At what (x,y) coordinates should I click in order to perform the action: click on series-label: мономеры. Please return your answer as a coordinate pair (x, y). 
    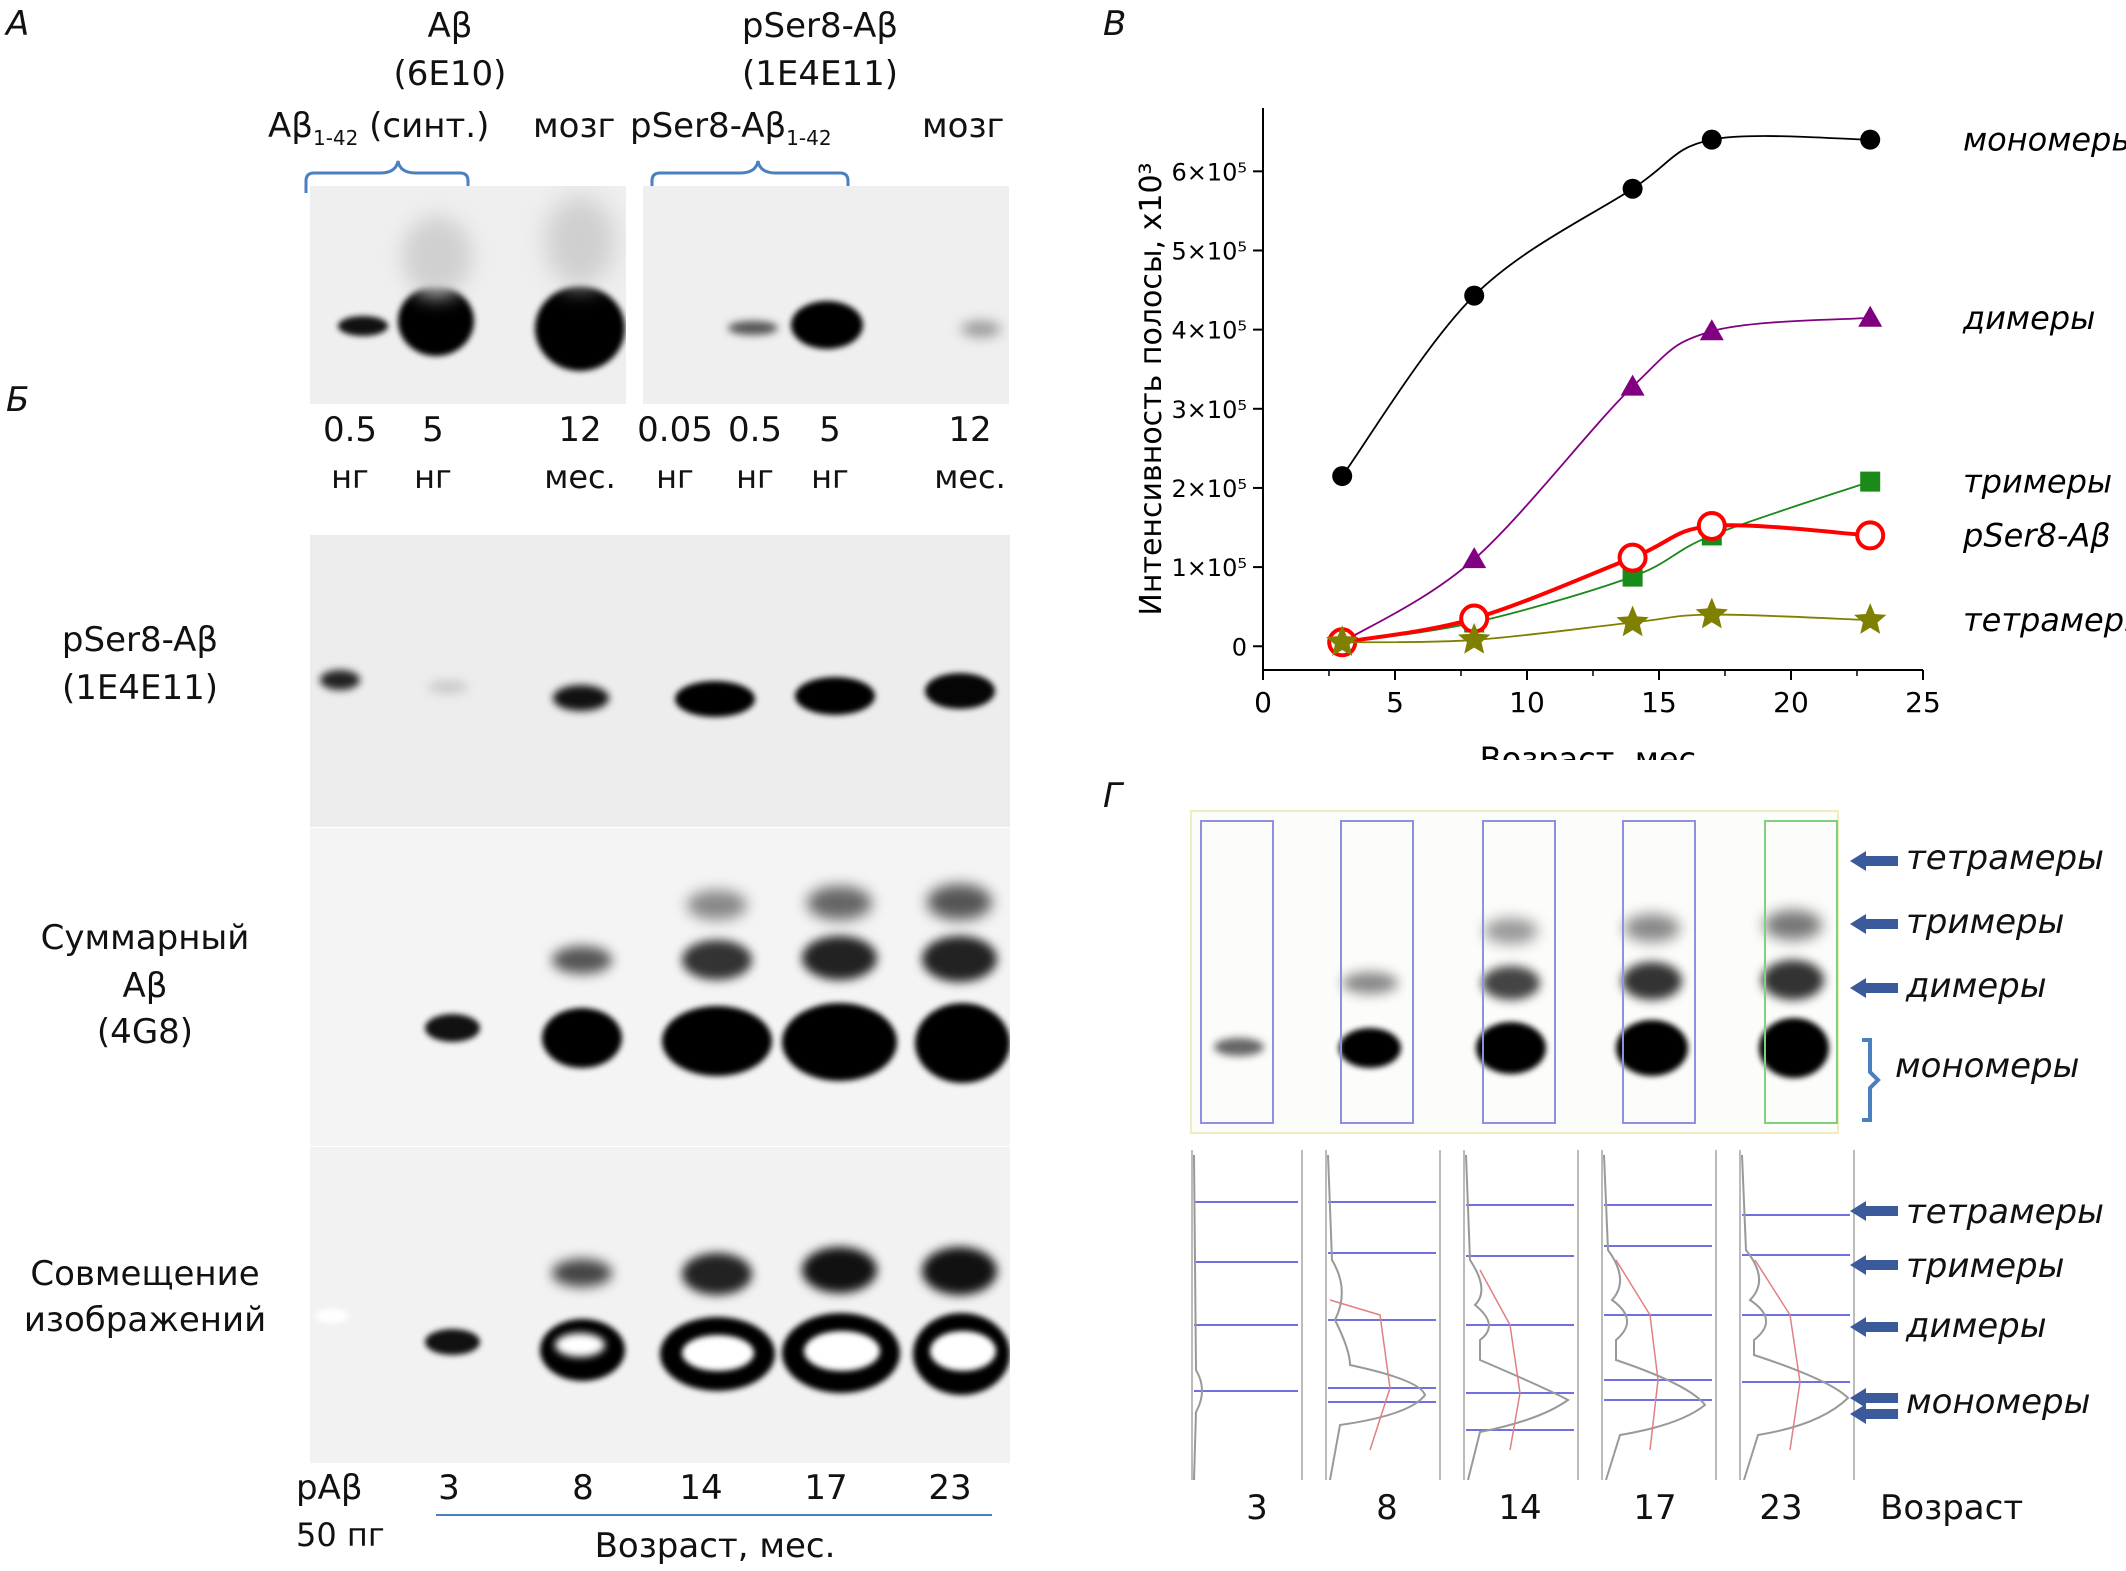
    Looking at the image, I should click on (2044, 140).